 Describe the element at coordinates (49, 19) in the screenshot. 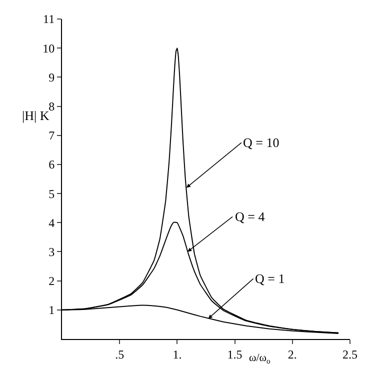

I see `y-tick-label: 11` at that location.